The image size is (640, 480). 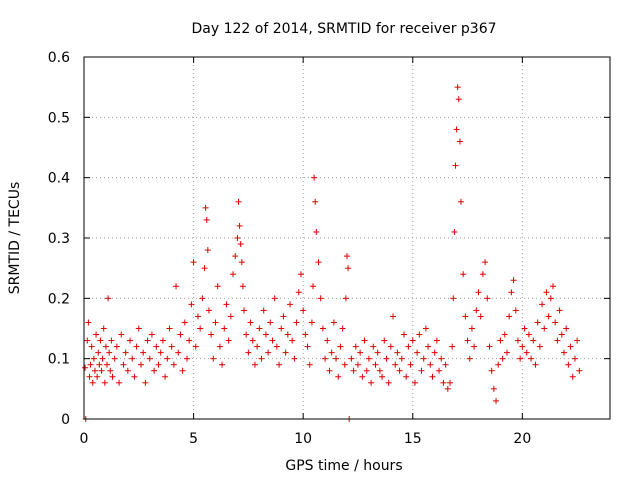 What do you see at coordinates (306, 439) in the screenshot?
I see `x-tick-labels: 0 5 10 15 20` at bounding box center [306, 439].